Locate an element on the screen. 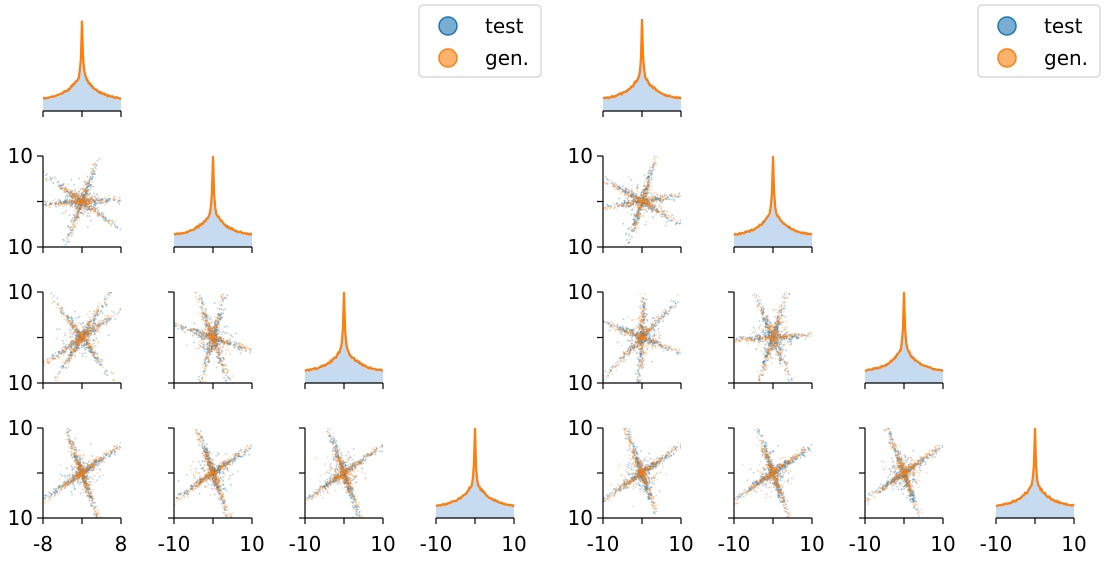 This screenshot has height=561, width=1114. x-tick-label: -8 is located at coordinates (43, 544).